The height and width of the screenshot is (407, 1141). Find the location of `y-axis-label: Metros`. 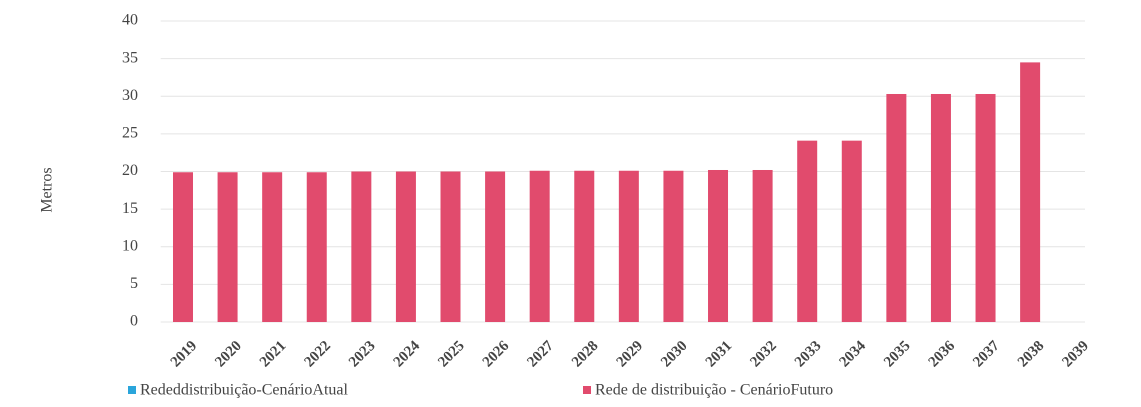

y-axis-label: Metros is located at coordinates (47, 189).